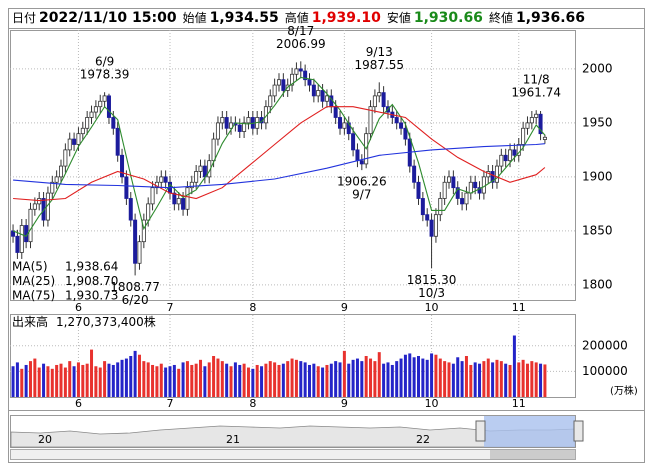 Image resolution: width=653 pixels, height=470 pixels. What do you see at coordinates (78, 403) in the screenshot?
I see `x-tick-label: 6` at bounding box center [78, 403].